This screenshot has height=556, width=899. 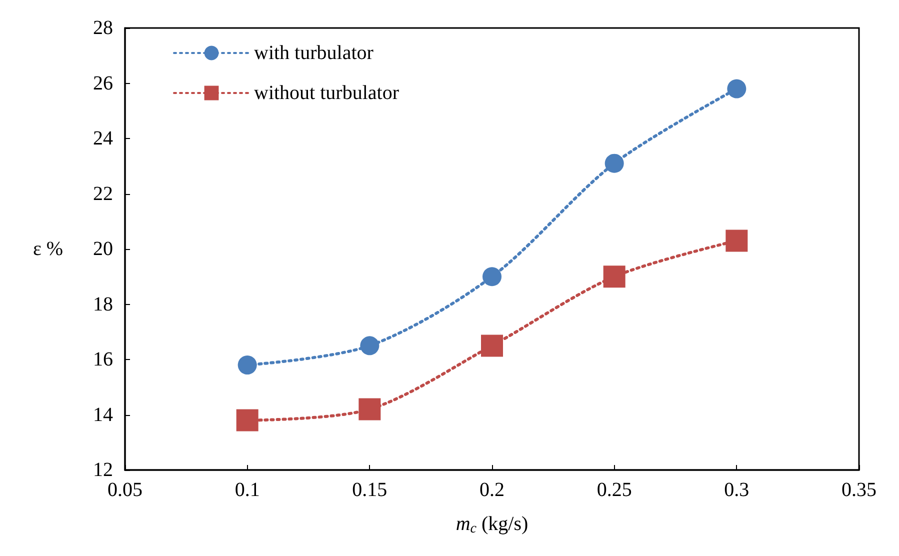 I want to click on y-tick-label: 12, so click(x=103, y=470).